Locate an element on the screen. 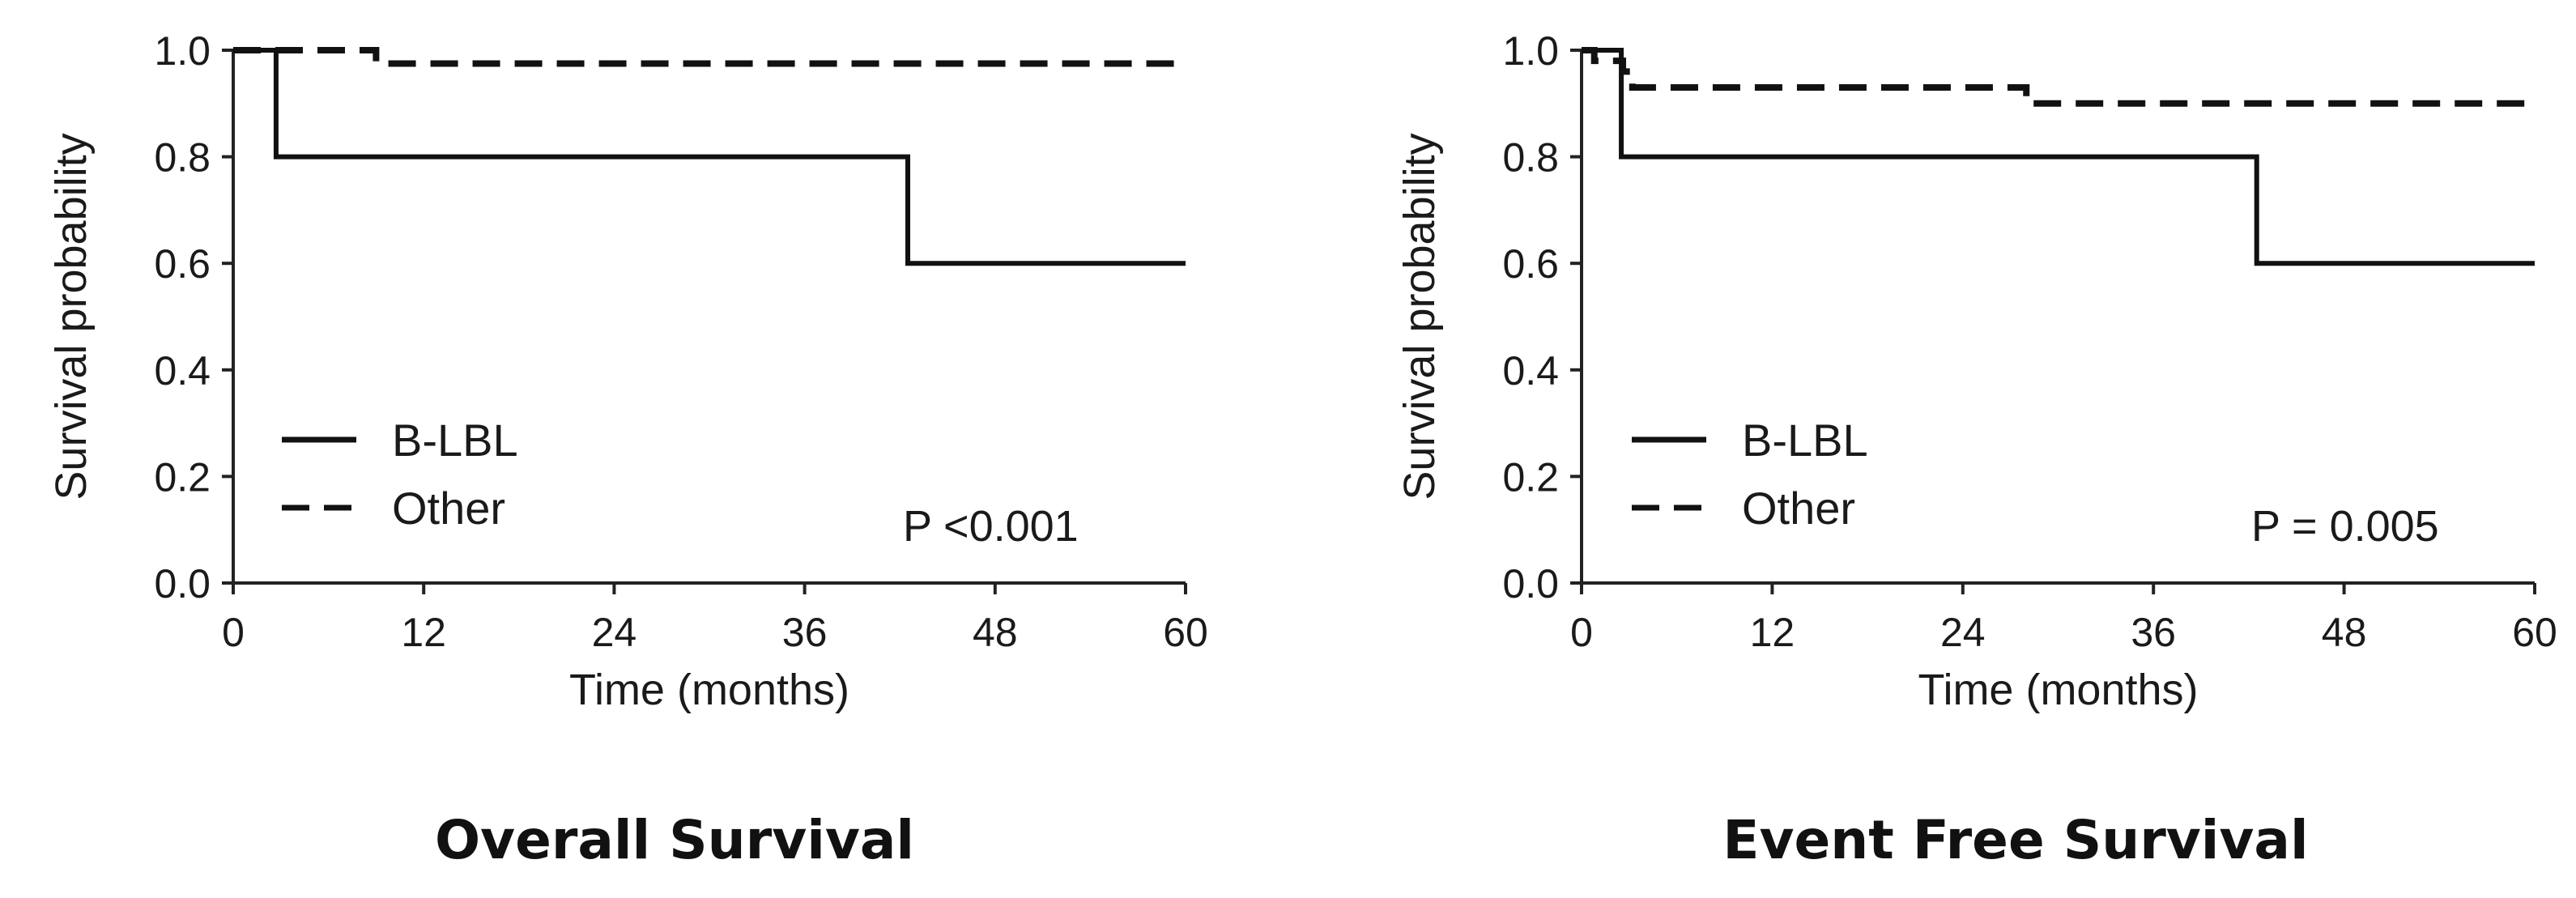 This screenshot has height=898, width=2576. p-value-annotation: P = 0.005 is located at coordinates (2345, 526).